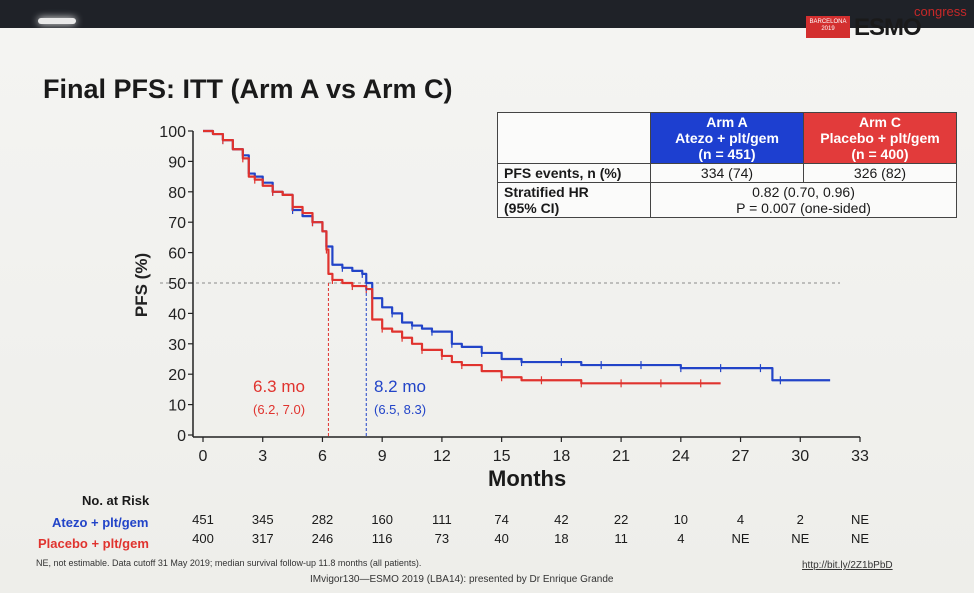  I want to click on risk-value-arm-c: 116, so click(382, 538).